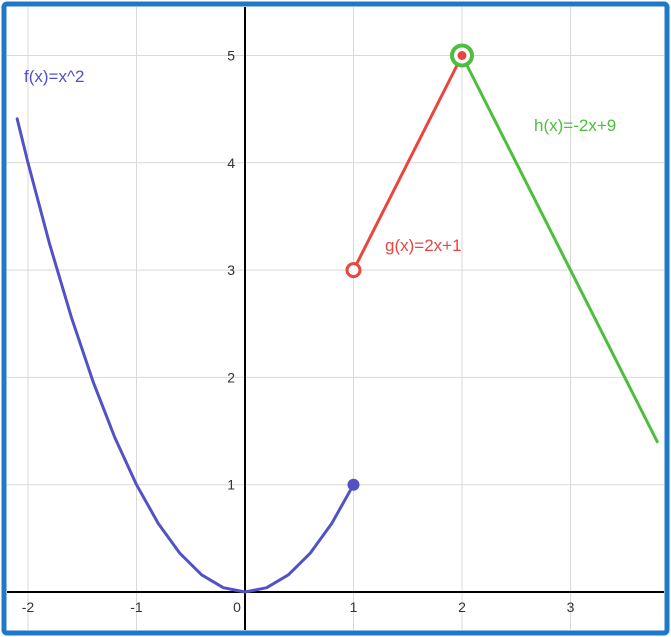 This screenshot has width=671, height=637. What do you see at coordinates (462, 607) in the screenshot?
I see `x-tick-label: 2` at bounding box center [462, 607].